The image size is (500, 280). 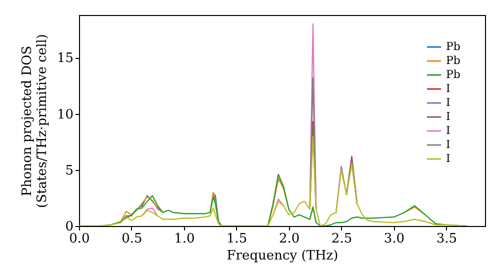 I want to click on x-tick-label: 1.5, so click(x=237, y=239).